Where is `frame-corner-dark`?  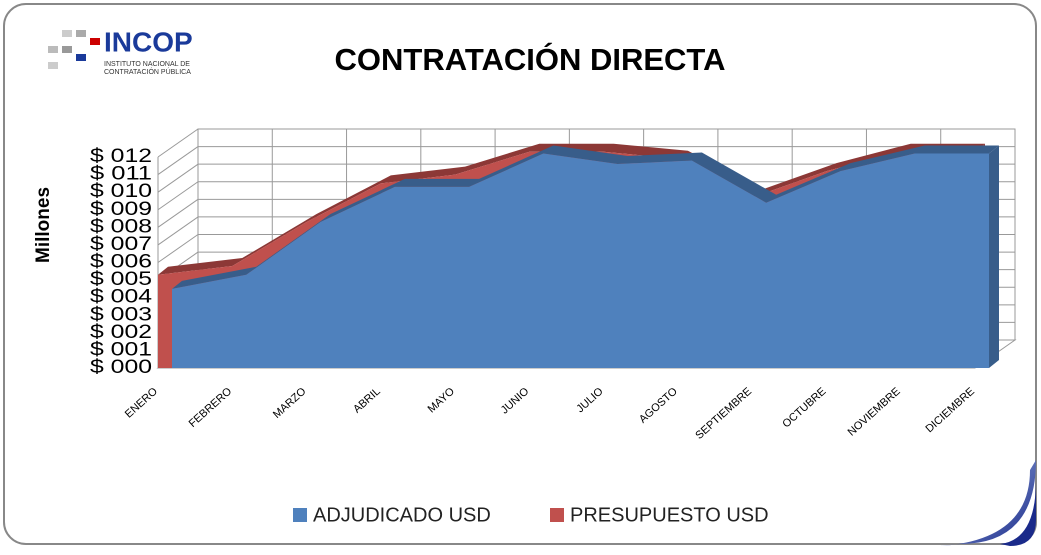 frame-corner-dark is located at coordinates (1018, 513).